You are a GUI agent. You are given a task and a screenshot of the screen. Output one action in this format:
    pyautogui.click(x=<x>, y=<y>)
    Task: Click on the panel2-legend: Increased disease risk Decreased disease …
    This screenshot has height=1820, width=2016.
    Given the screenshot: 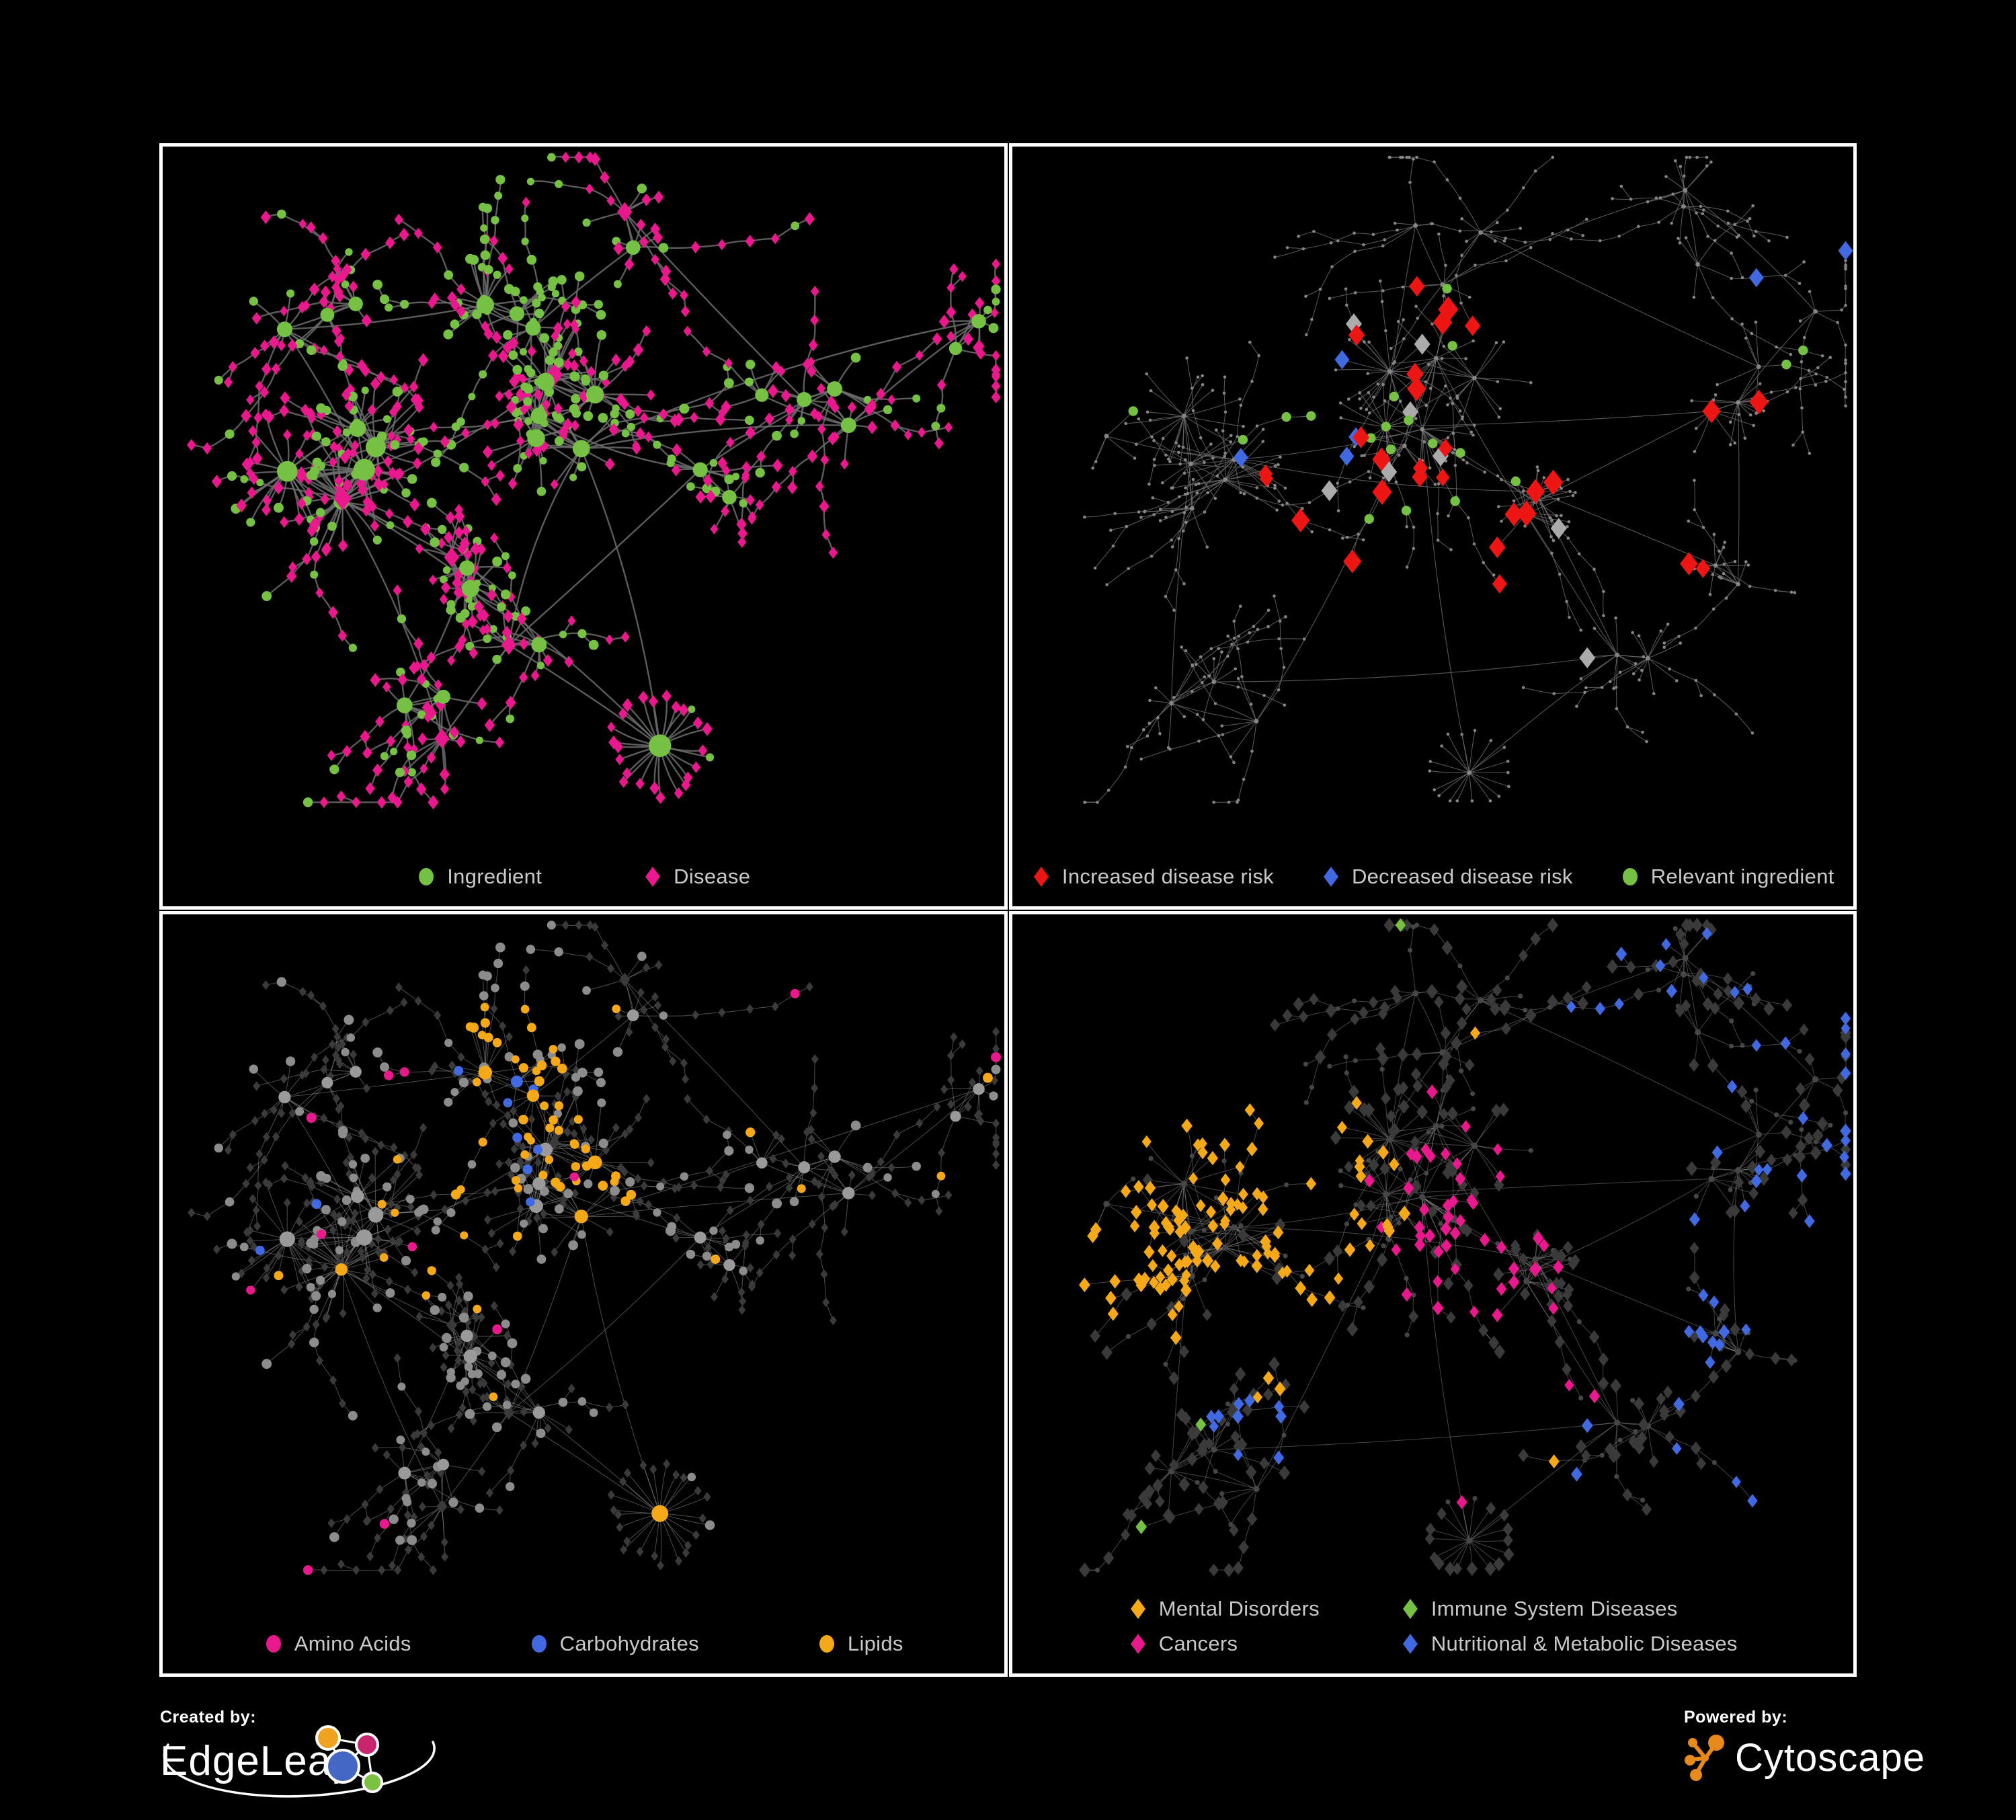 What is the action you would take?
    pyautogui.click(x=1433, y=877)
    